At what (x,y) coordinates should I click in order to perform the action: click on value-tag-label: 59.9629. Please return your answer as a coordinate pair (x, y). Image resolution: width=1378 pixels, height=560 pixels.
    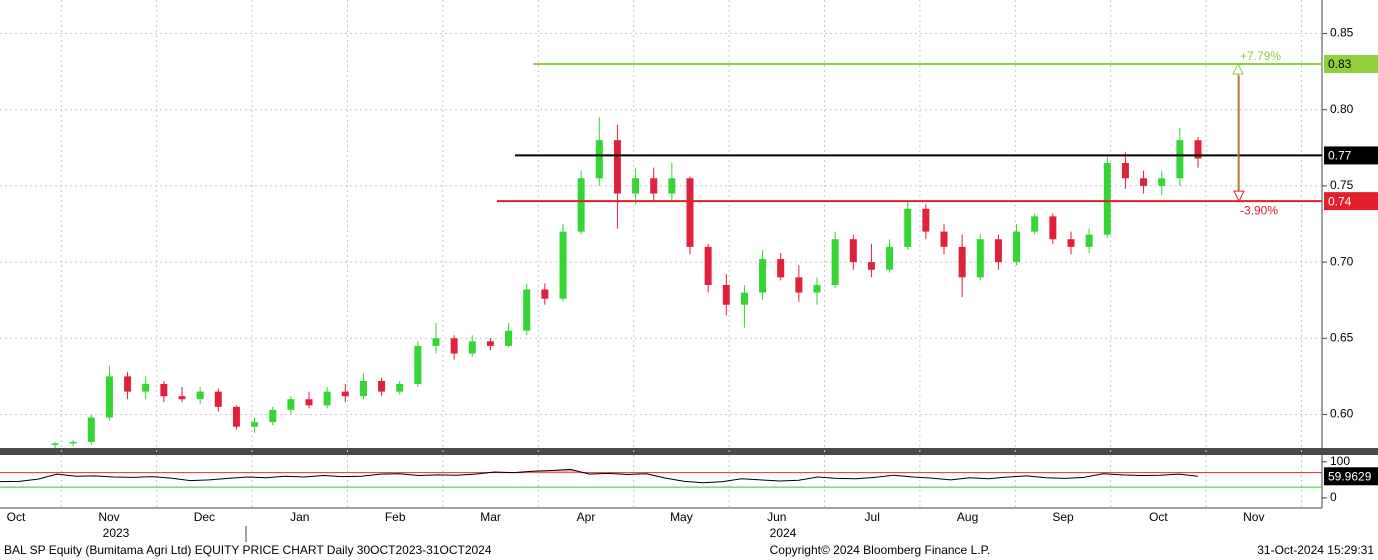
    Looking at the image, I should click on (1350, 476).